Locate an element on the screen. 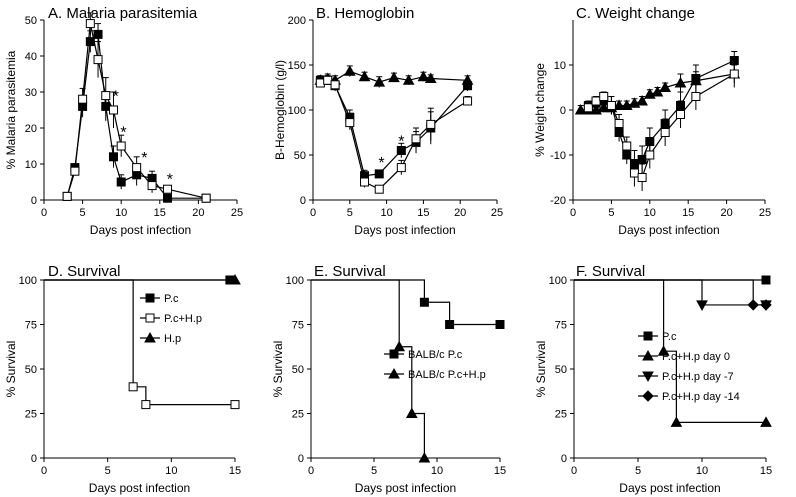 The image size is (796, 497). legend-label: BALB/c P.c is located at coordinates (435, 355).